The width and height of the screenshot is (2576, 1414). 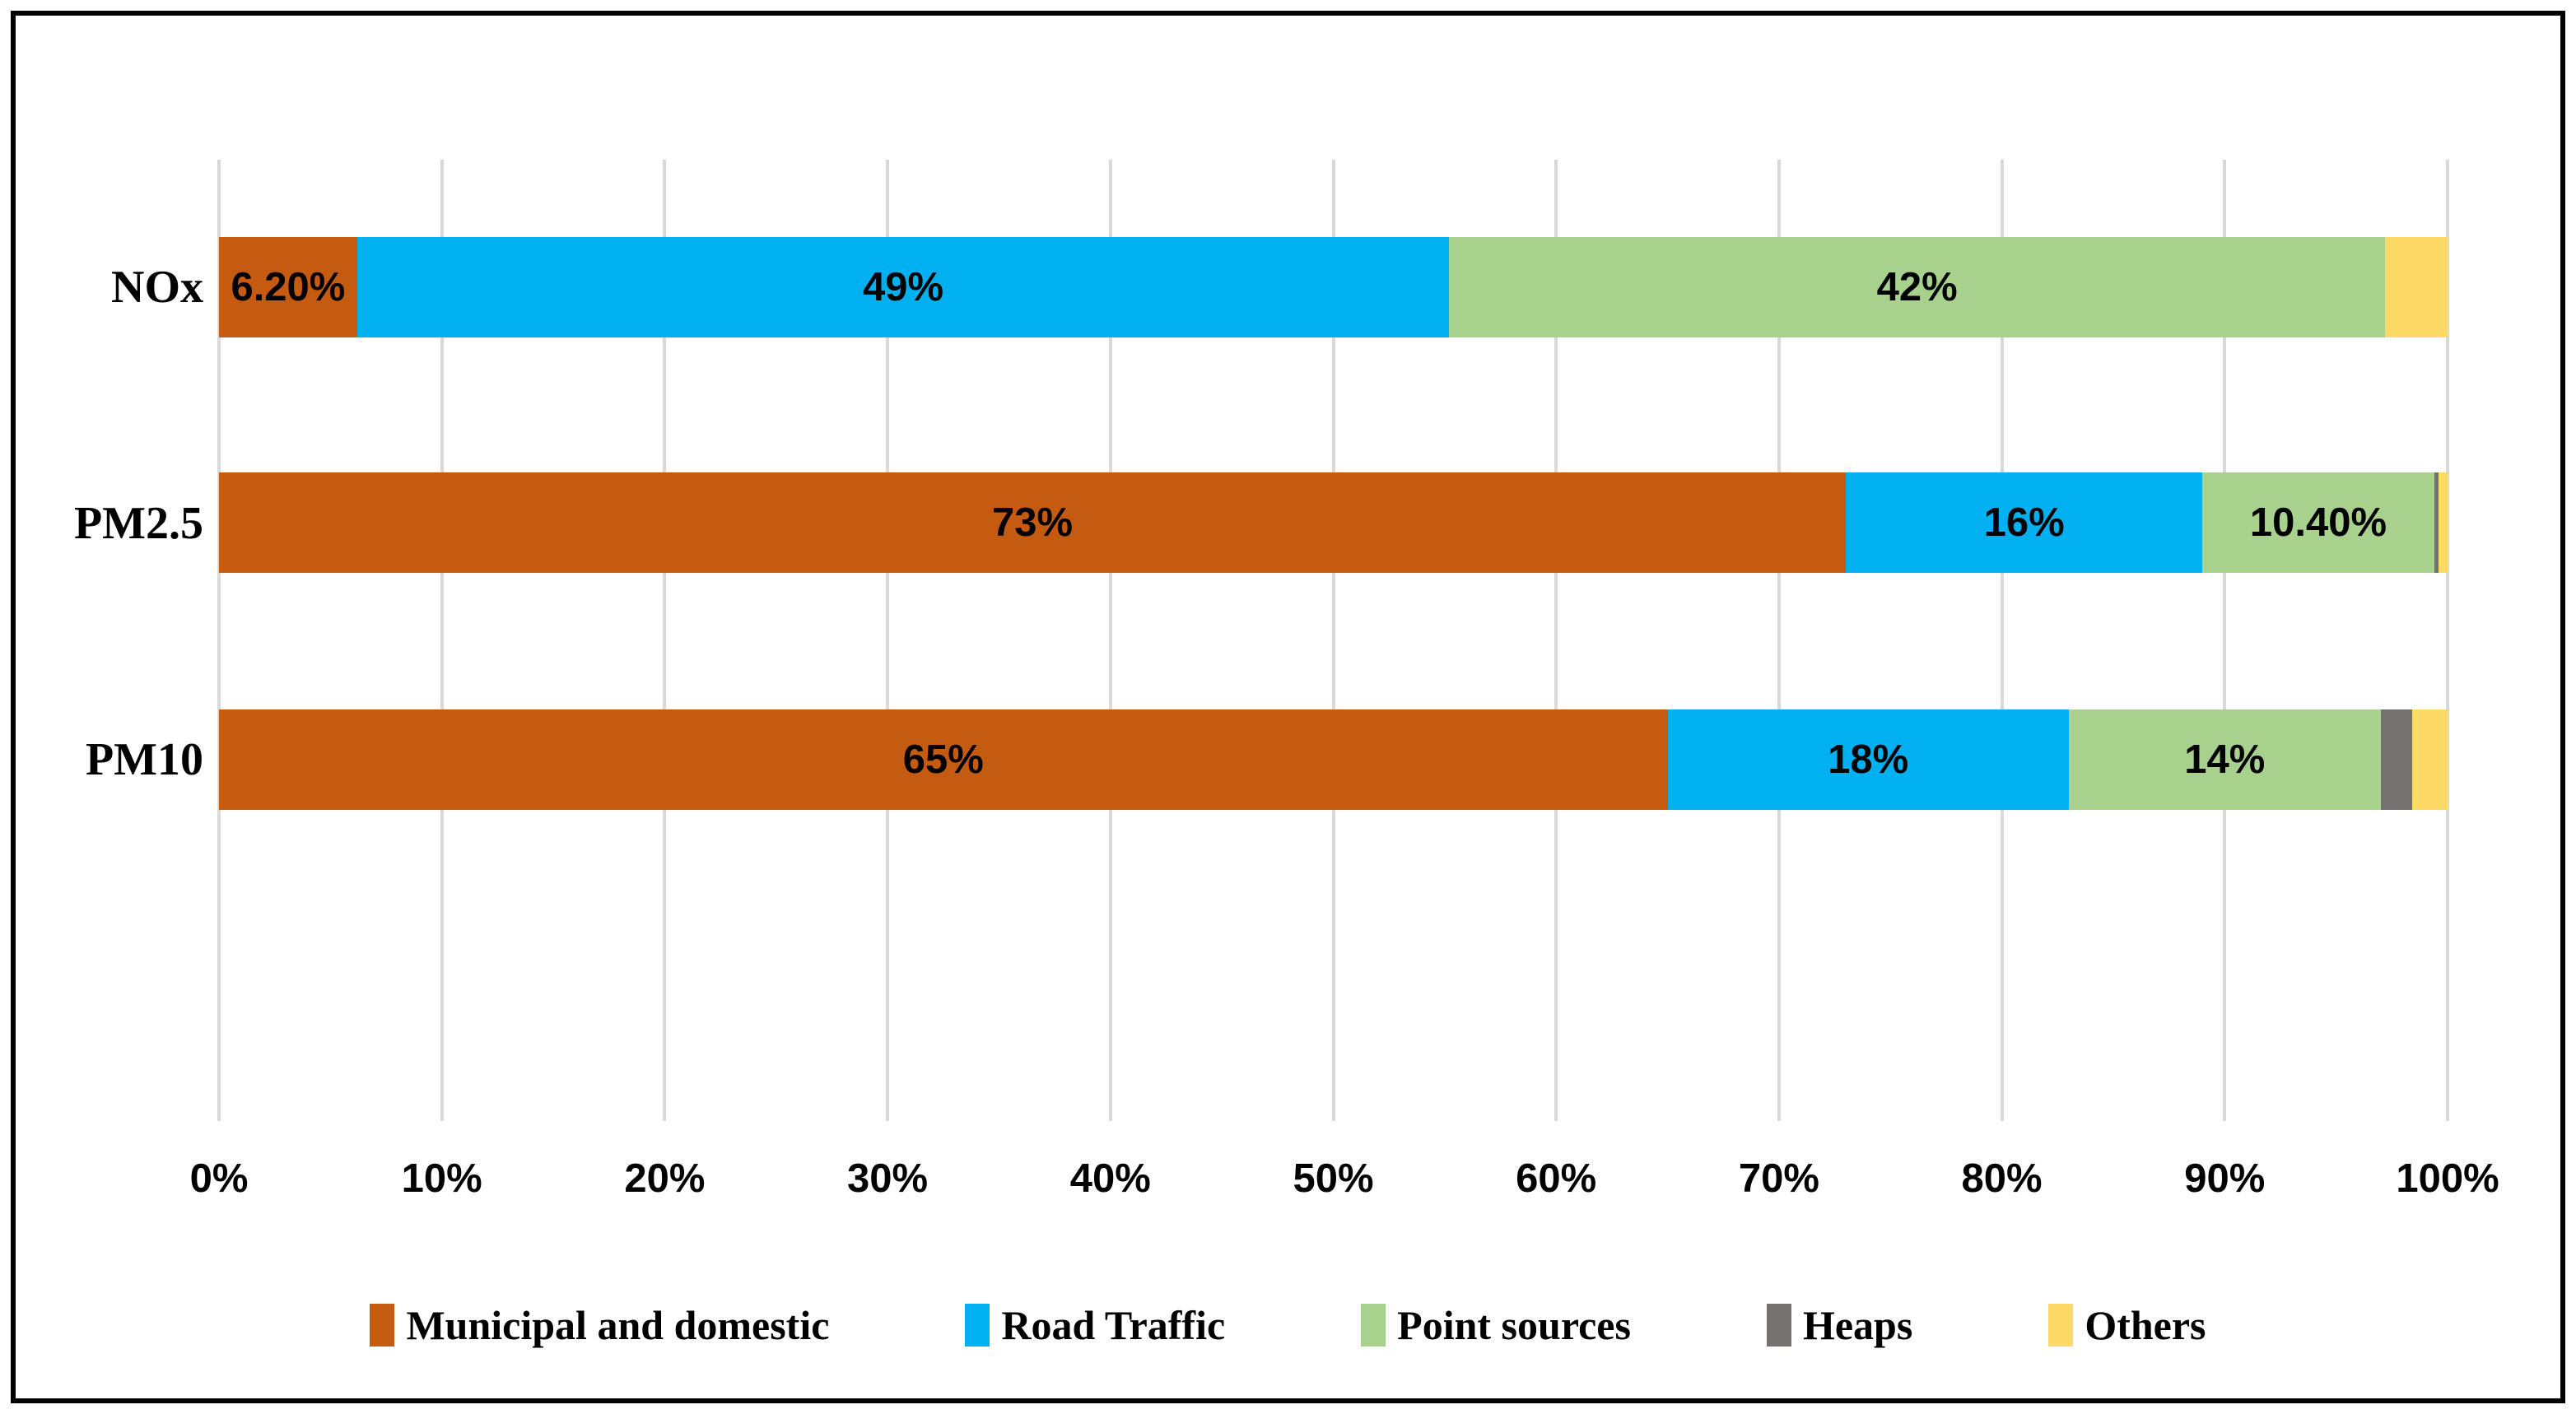 What do you see at coordinates (219, 640) in the screenshot?
I see `gridline-0%` at bounding box center [219, 640].